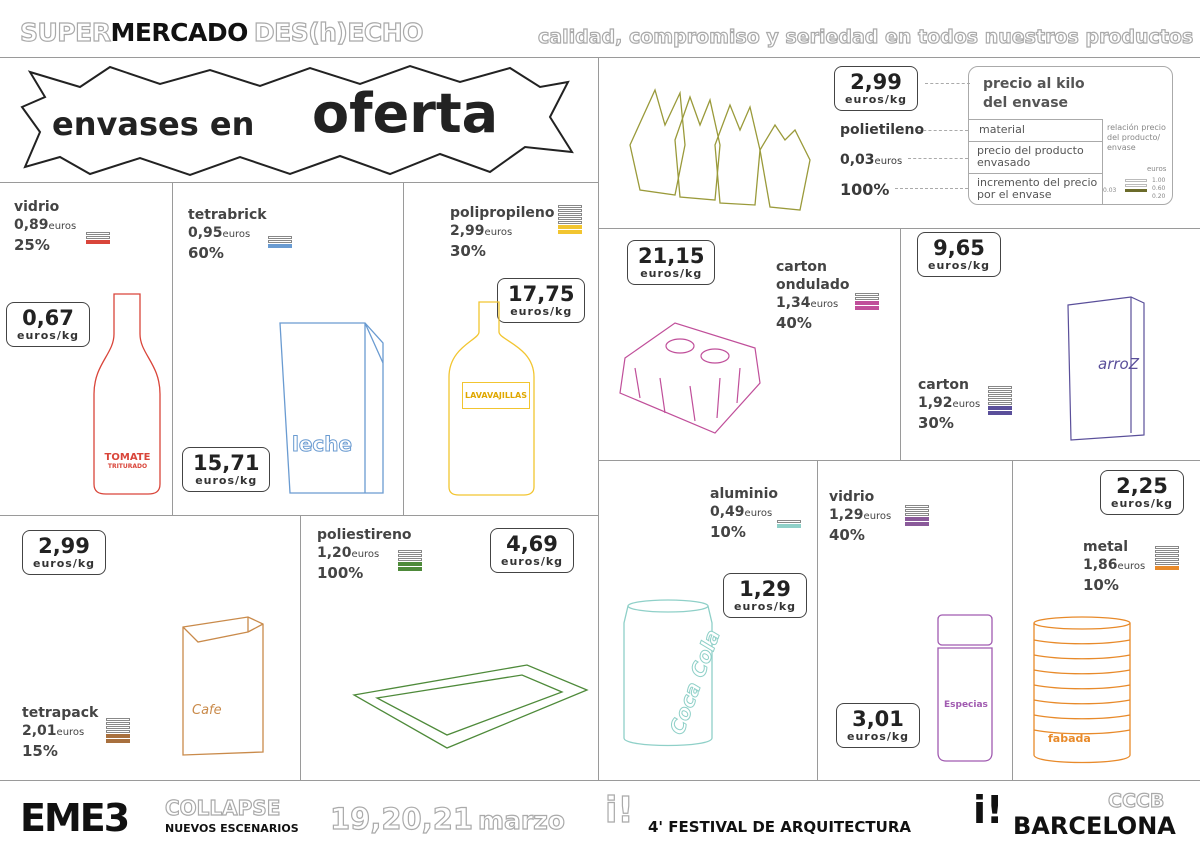 The image size is (1200, 849). I want to click on price: 0,95, so click(205, 233).